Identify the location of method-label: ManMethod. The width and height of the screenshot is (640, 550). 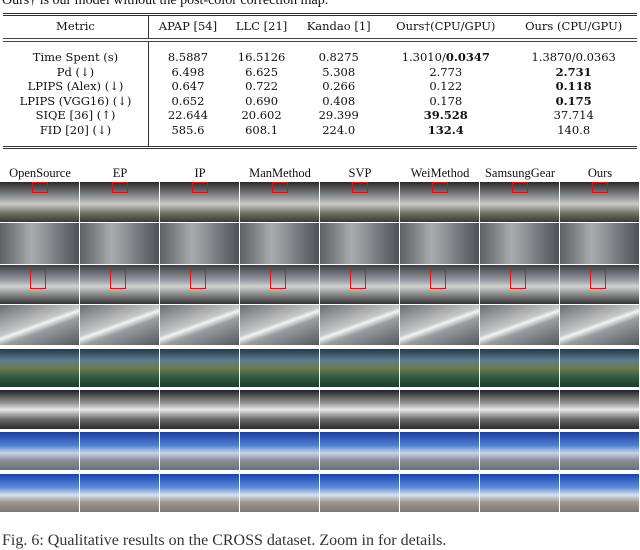
(280, 173).